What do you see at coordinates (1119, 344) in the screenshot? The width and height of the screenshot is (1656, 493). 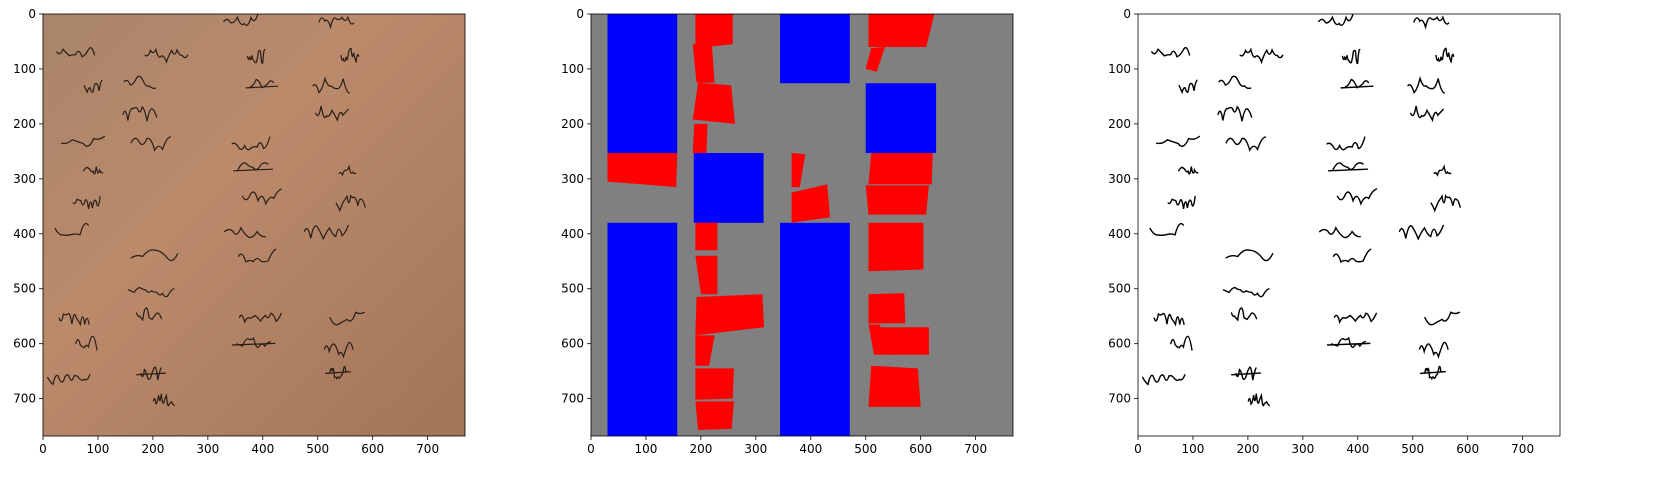 I see `y-tick-label: 600` at bounding box center [1119, 344].